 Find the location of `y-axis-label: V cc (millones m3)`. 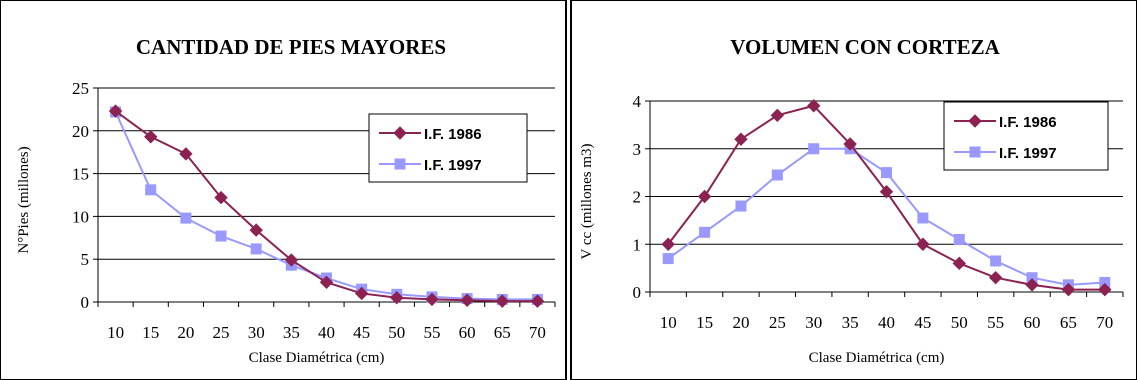

y-axis-label: V cc (millones m3) is located at coordinates (587, 202).